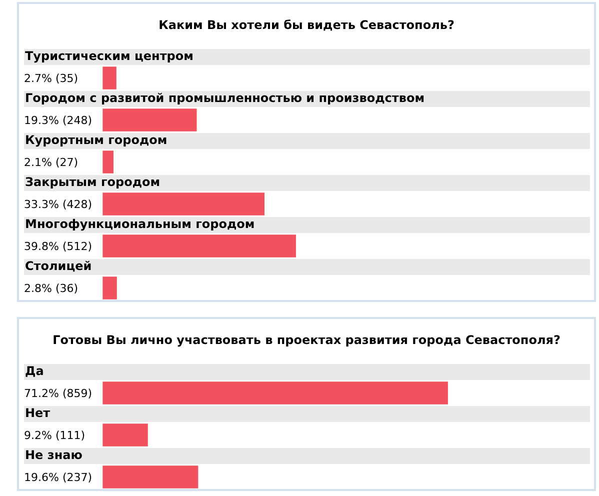  I want to click on data-label: 19.6% (237), so click(58, 477).